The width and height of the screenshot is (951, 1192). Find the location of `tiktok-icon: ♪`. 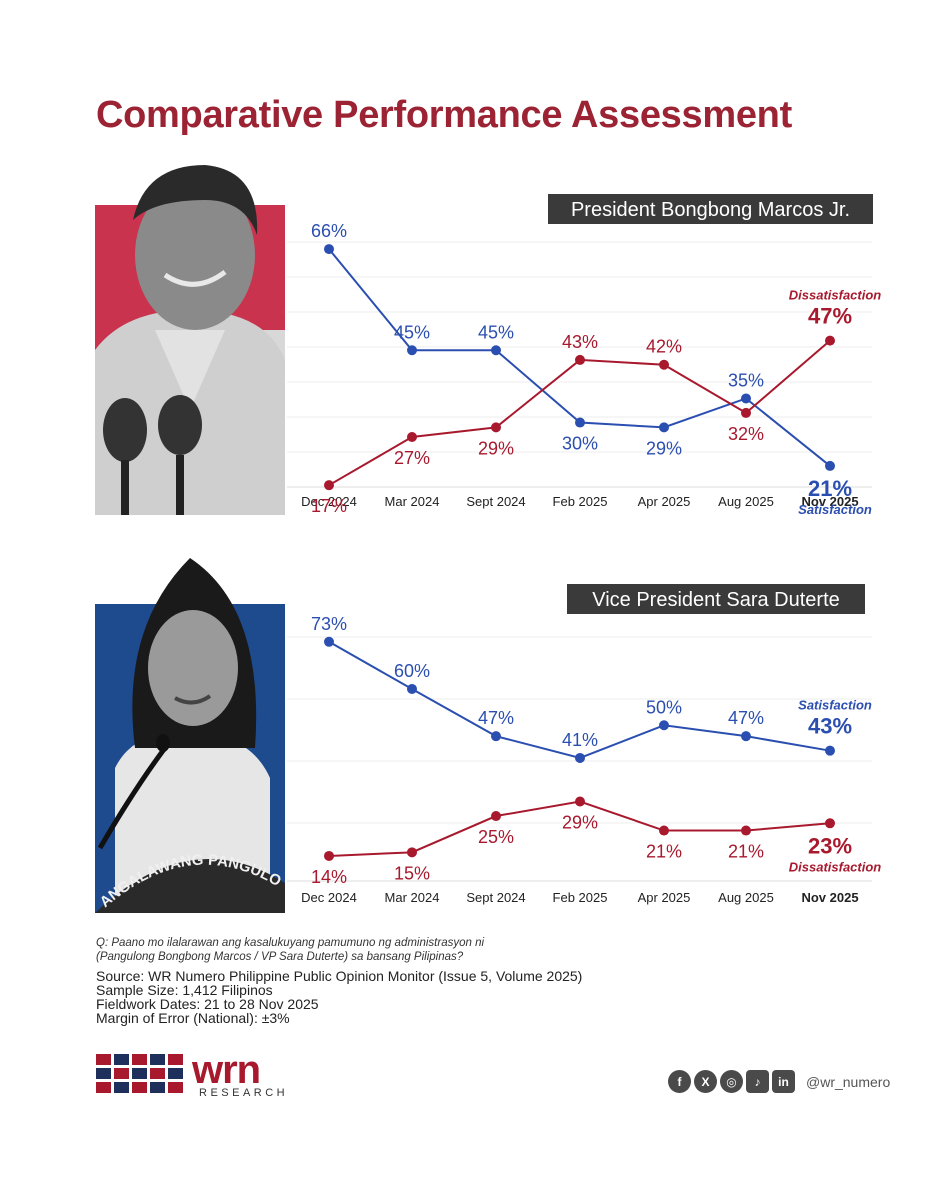

tiktok-icon: ♪ is located at coordinates (757, 1081).